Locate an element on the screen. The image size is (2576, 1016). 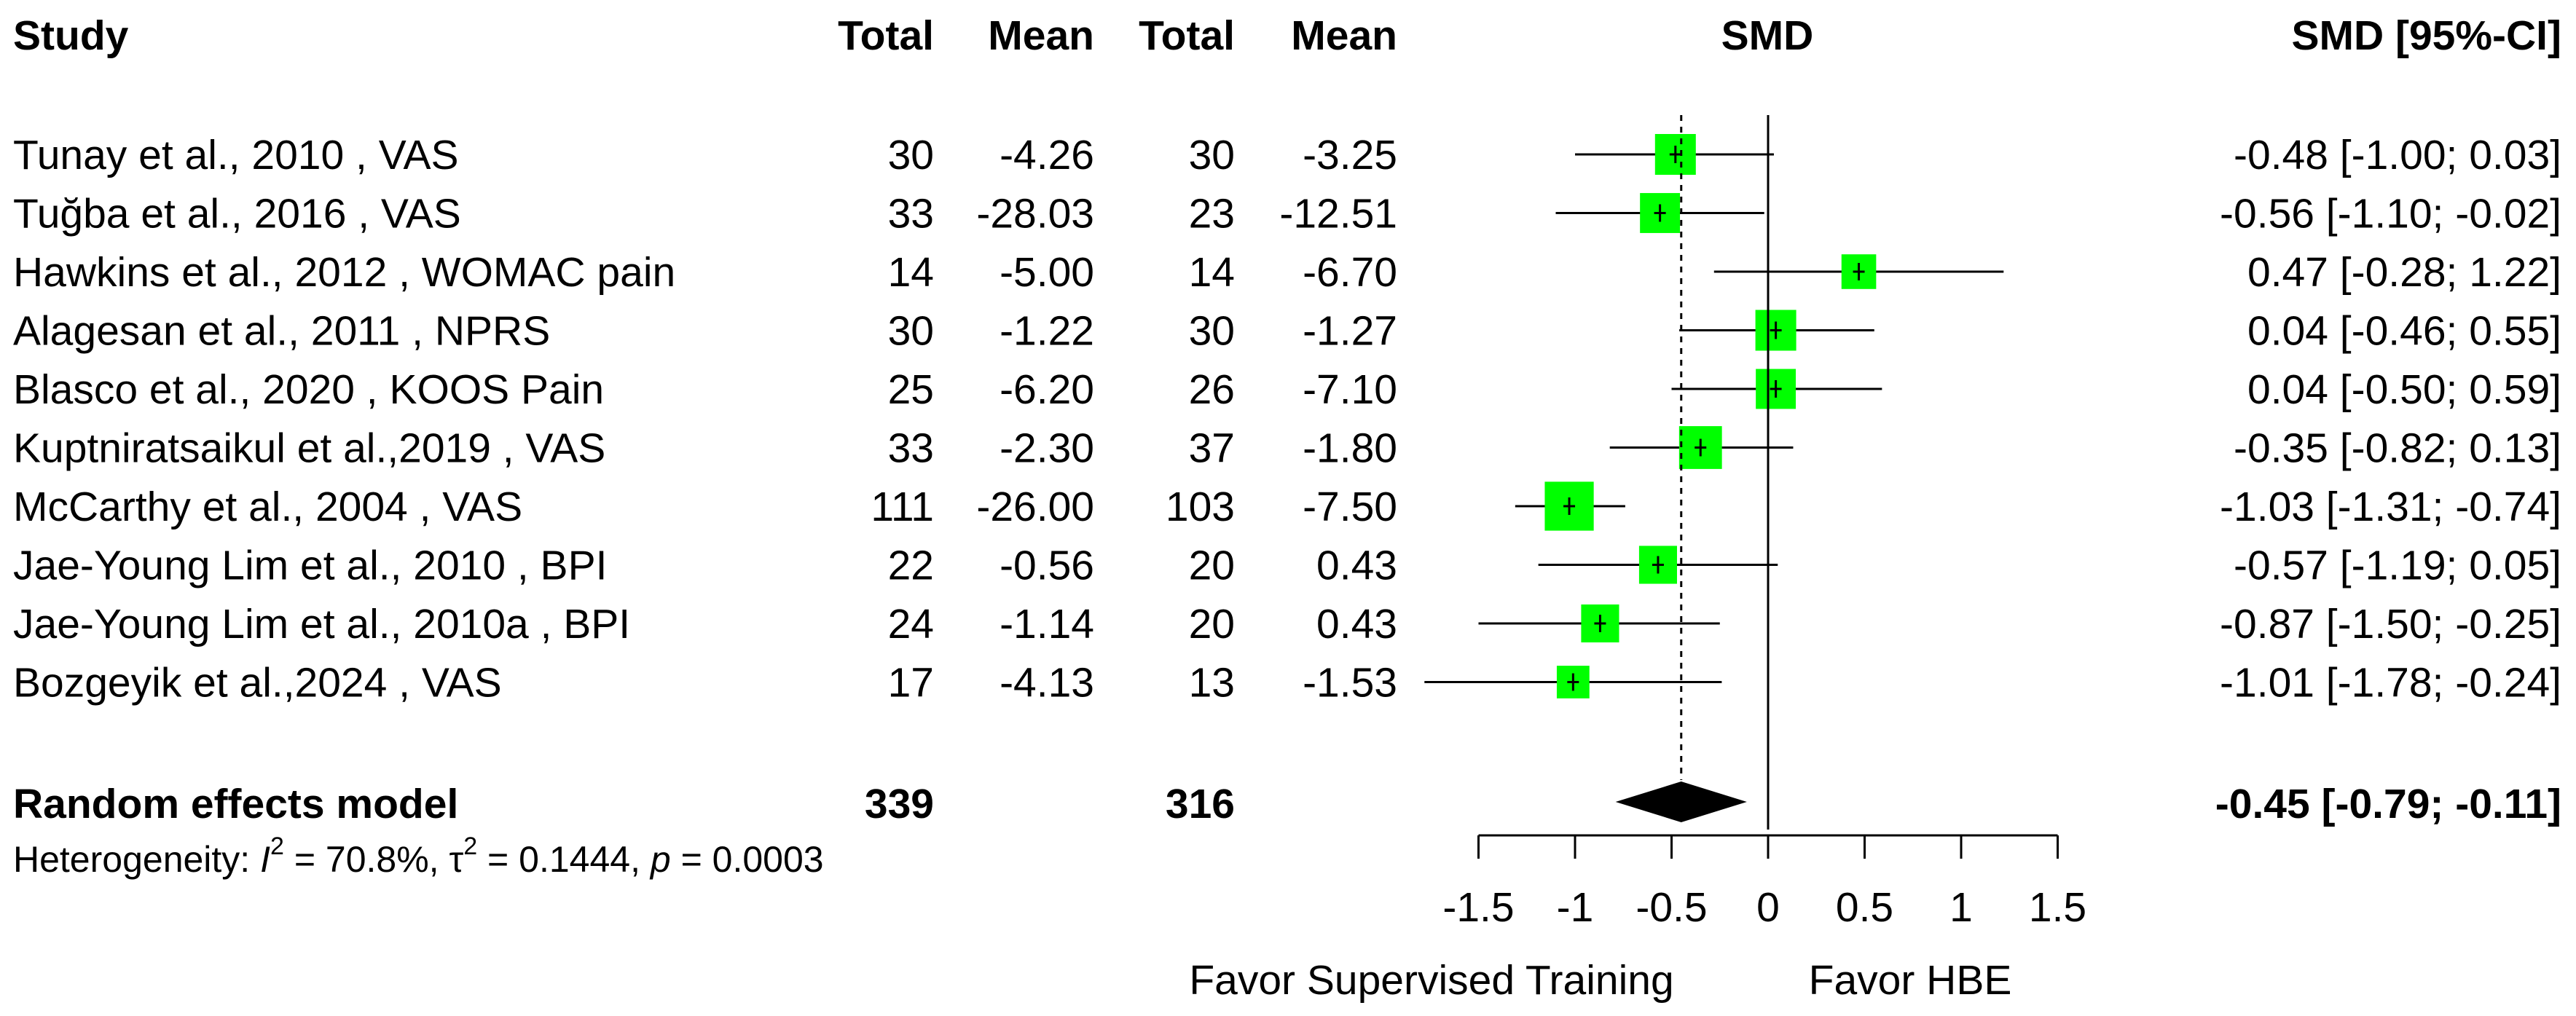
smd-ci-text: -0.57 [-1.19; 0.05] is located at coordinates (2397, 566).